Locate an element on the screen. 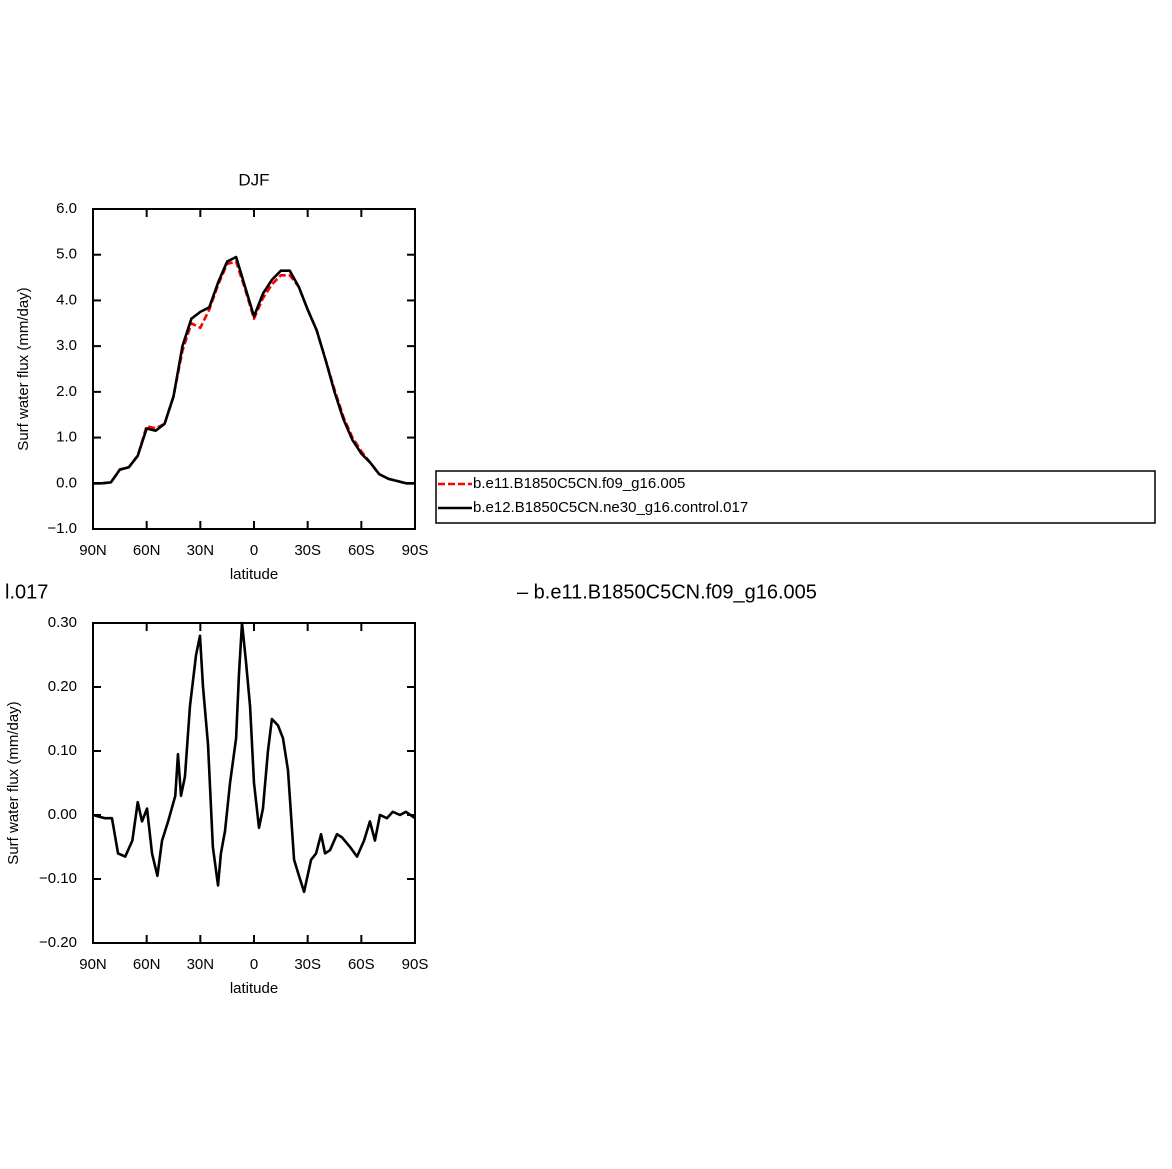 This screenshot has width=1172, height=1169. y-tick-label: 0.10 is located at coordinates (62, 750).